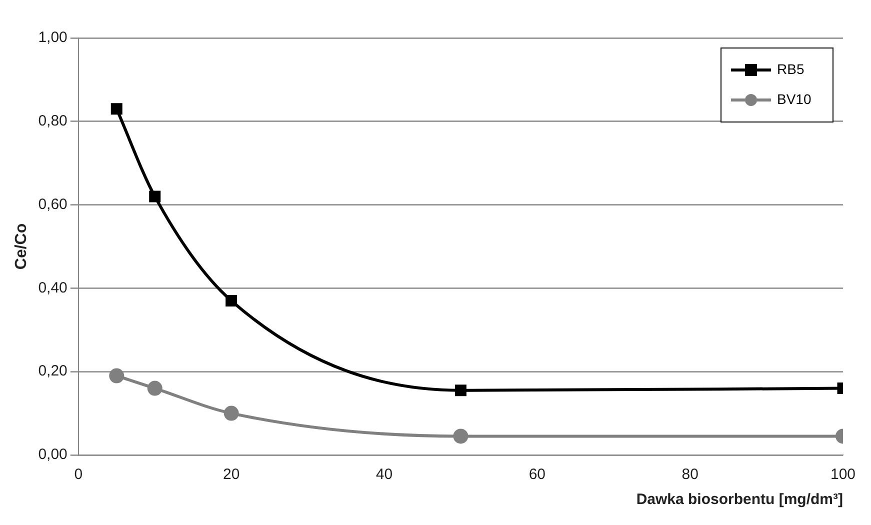 The image size is (871, 525). What do you see at coordinates (53, 287) in the screenshot?
I see `y-tick-label: 0,40` at bounding box center [53, 287].